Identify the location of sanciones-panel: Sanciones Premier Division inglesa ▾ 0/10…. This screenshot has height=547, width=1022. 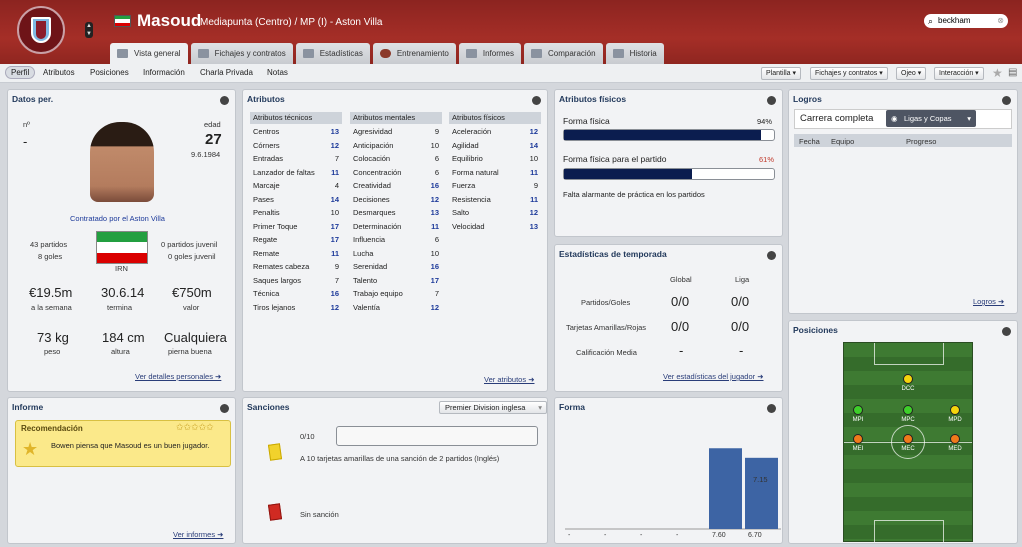
(395, 470).